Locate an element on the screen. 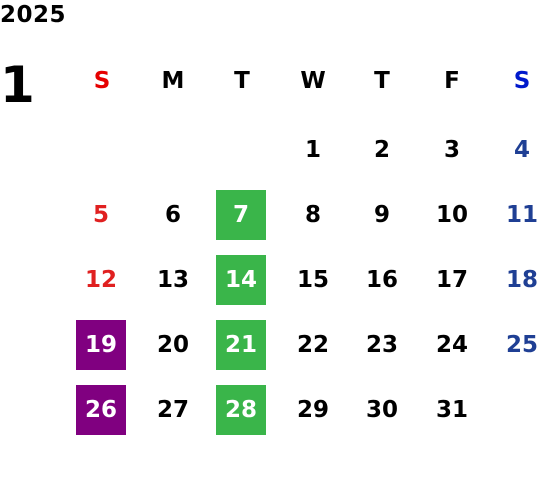 The height and width of the screenshot is (503, 548). day-cell-6: 6 is located at coordinates (172, 215).